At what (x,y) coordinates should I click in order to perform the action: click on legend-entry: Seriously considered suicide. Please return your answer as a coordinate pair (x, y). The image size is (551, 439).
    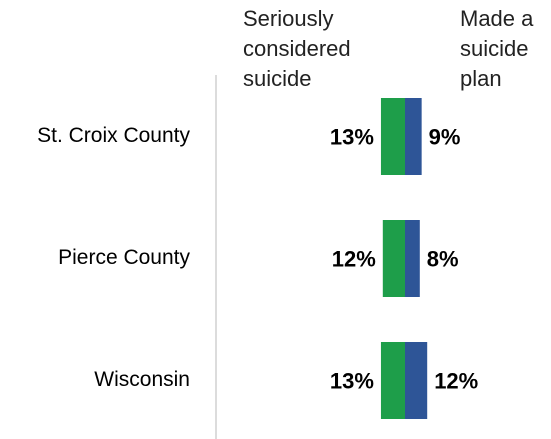
    Looking at the image, I should click on (297, 48).